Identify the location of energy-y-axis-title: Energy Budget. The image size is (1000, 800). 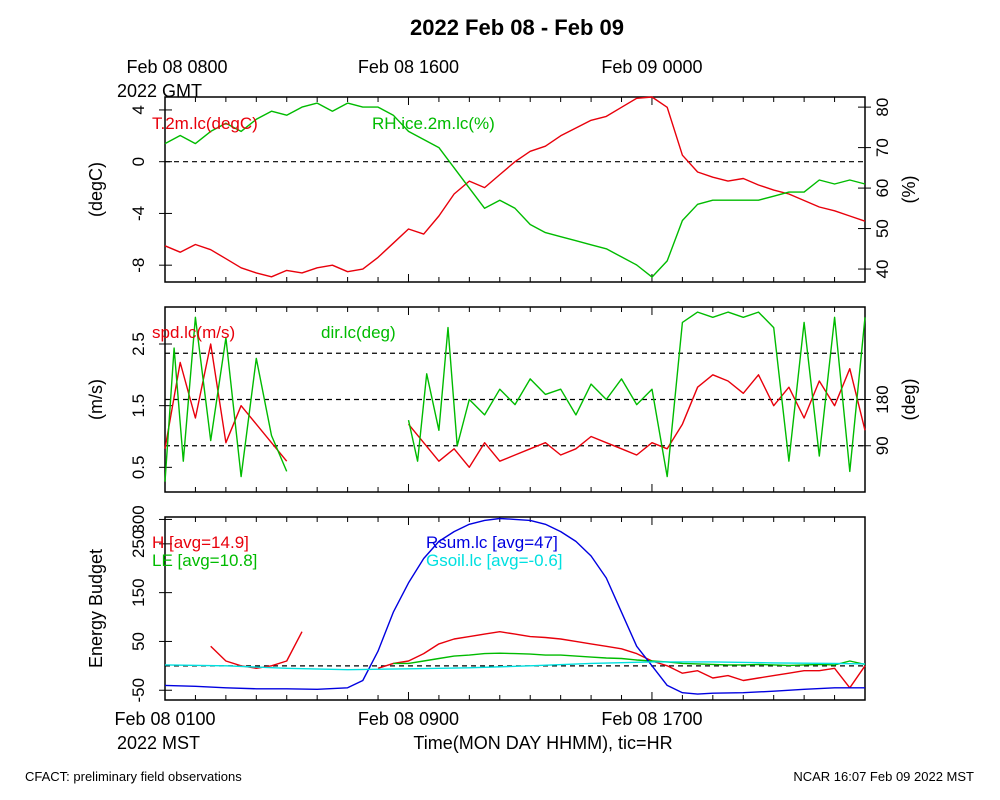
(96, 608).